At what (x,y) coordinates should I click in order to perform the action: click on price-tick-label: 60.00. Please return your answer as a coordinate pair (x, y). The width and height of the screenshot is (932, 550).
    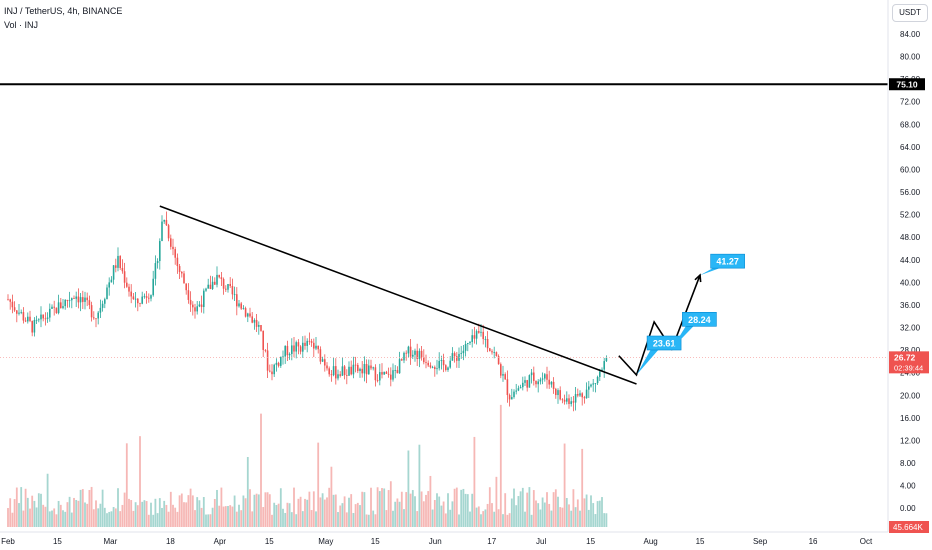
    Looking at the image, I should click on (910, 169).